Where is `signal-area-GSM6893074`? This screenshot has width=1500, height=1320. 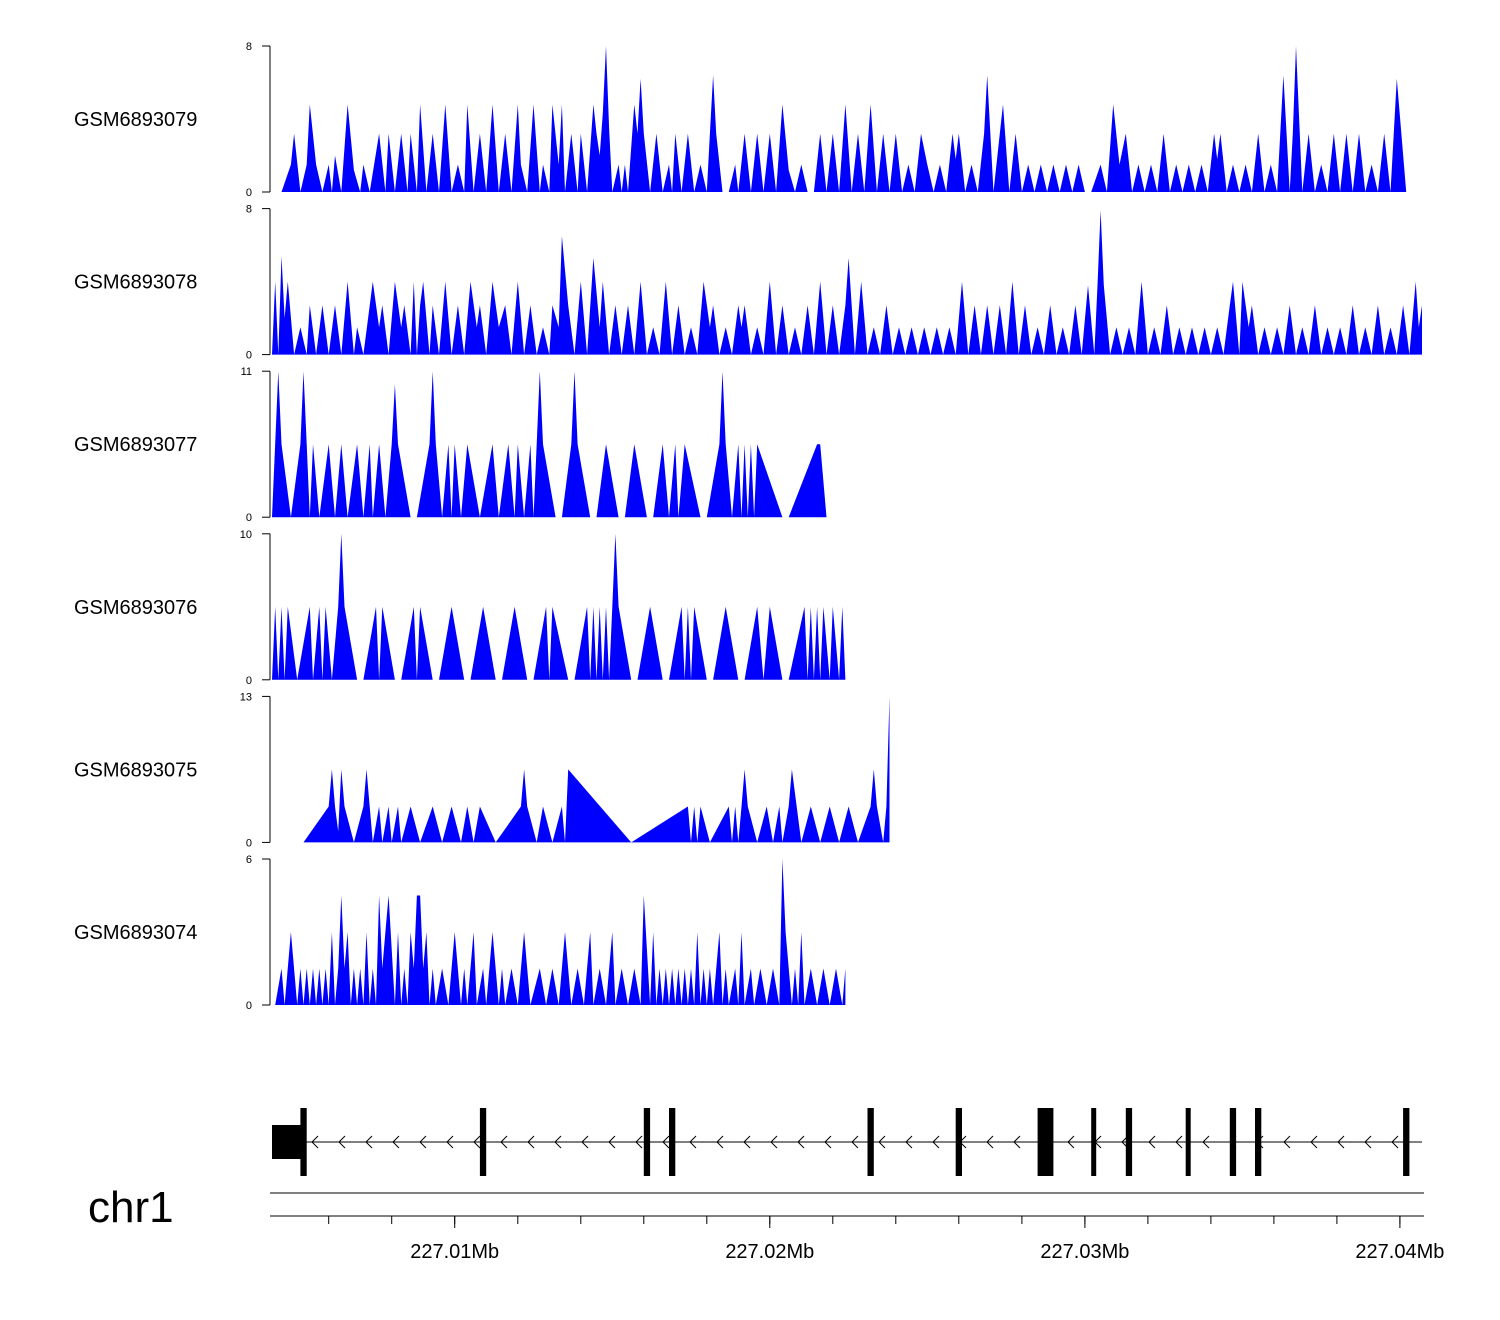
signal-area-GSM6893074 is located at coordinates (560, 932).